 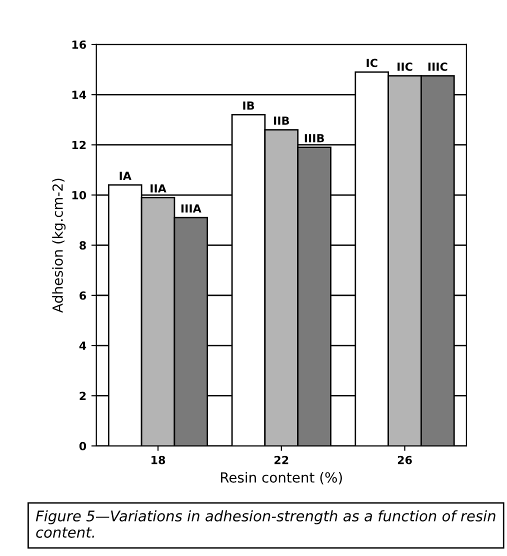 What do you see at coordinates (405, 460) in the screenshot?
I see `x-tick-label: 26` at bounding box center [405, 460].